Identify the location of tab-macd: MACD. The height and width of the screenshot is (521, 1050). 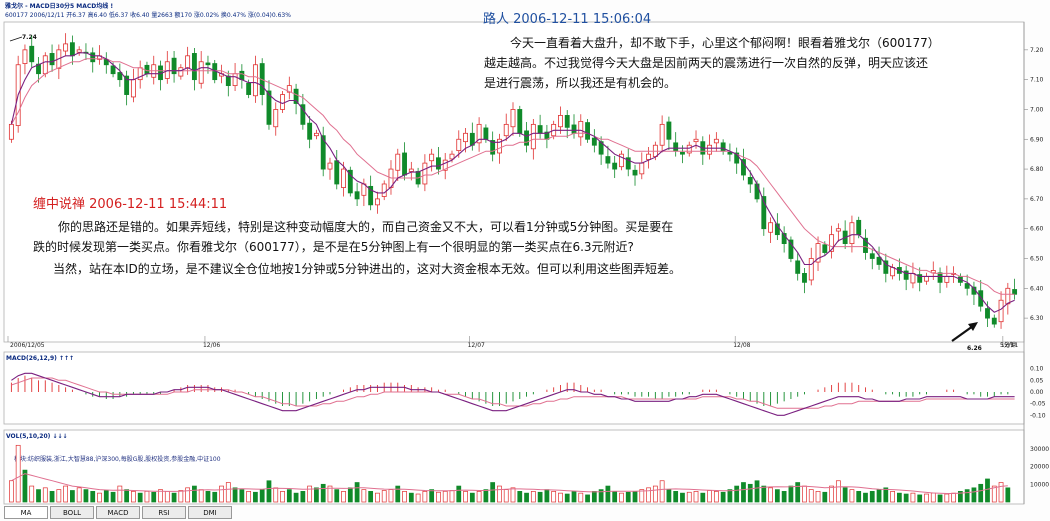
(118, 512).